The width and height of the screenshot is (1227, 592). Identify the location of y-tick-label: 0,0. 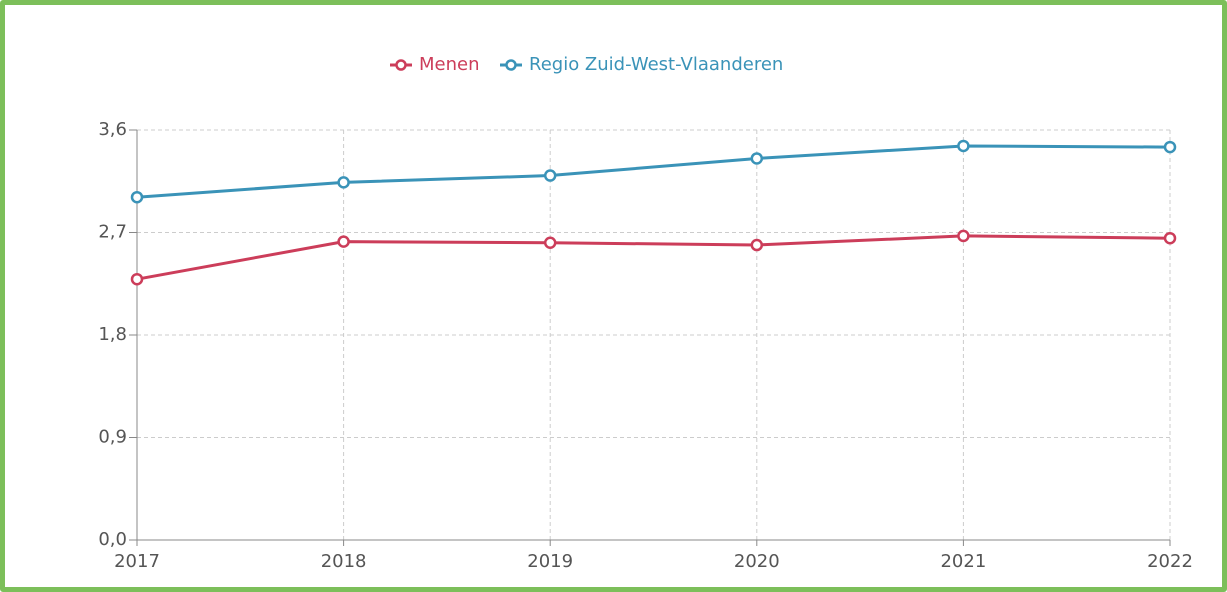
(112, 539).